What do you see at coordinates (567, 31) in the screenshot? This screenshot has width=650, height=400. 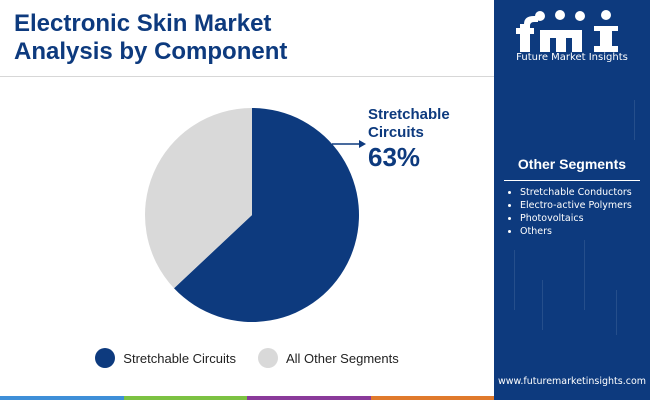 I see `fmi-logo` at bounding box center [567, 31].